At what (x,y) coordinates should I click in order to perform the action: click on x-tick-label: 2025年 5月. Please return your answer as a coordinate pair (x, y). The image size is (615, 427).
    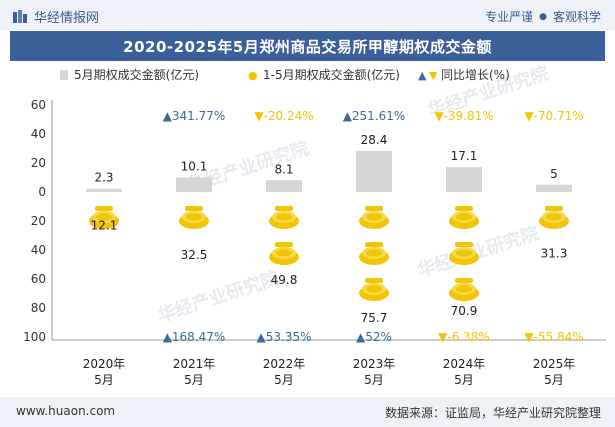
    Looking at the image, I should click on (554, 372).